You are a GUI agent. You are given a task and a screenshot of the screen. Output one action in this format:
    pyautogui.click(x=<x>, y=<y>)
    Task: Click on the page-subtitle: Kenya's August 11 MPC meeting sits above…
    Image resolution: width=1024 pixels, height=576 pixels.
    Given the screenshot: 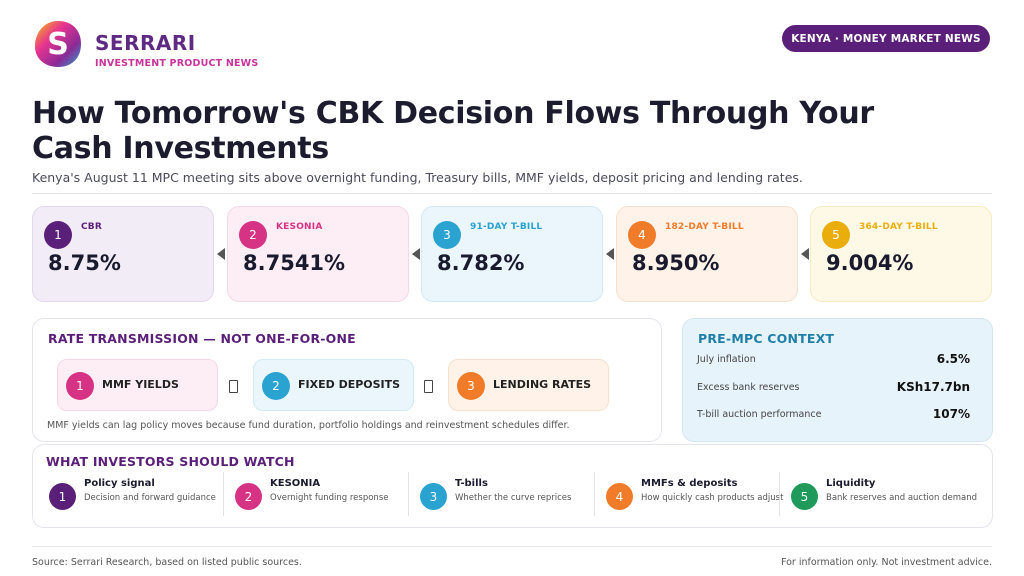 What is the action you would take?
    pyautogui.click(x=417, y=177)
    